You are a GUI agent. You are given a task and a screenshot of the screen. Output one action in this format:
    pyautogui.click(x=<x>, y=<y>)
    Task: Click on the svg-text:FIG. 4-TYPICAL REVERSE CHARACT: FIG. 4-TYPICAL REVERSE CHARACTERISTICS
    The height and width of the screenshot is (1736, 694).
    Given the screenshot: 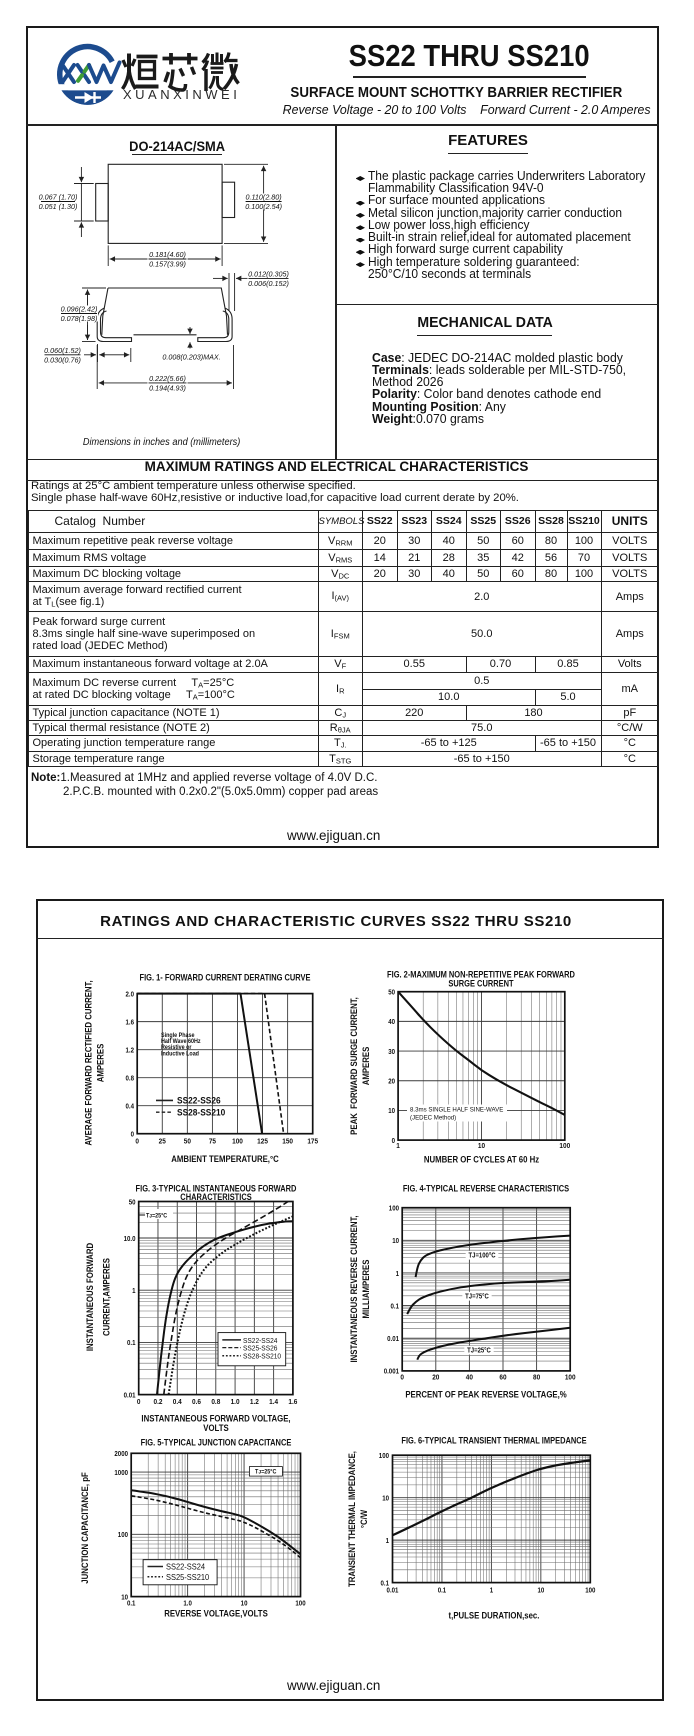 What is the action you would take?
    pyautogui.click(x=486, y=1189)
    